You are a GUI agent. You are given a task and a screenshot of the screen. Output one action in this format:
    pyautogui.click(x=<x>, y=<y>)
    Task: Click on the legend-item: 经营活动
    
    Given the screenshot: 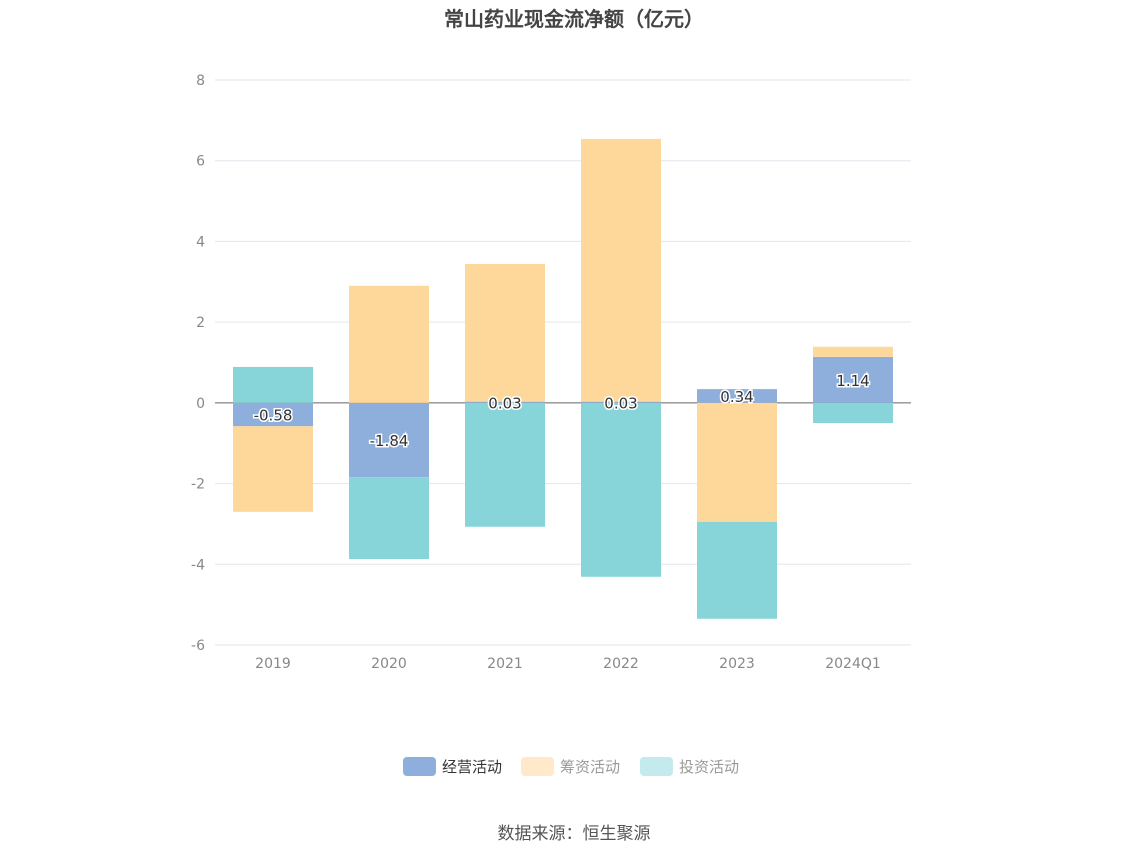 What is the action you would take?
    pyautogui.click(x=452, y=766)
    